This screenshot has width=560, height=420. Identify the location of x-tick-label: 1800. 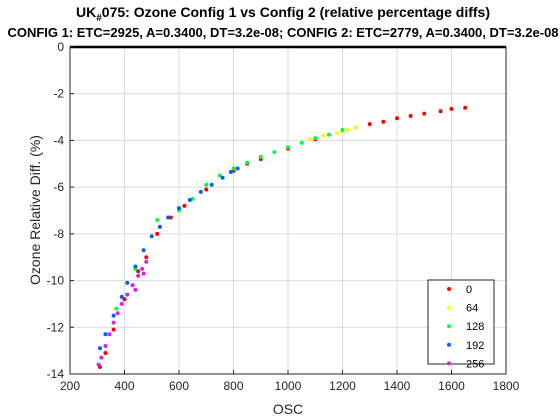
(506, 386).